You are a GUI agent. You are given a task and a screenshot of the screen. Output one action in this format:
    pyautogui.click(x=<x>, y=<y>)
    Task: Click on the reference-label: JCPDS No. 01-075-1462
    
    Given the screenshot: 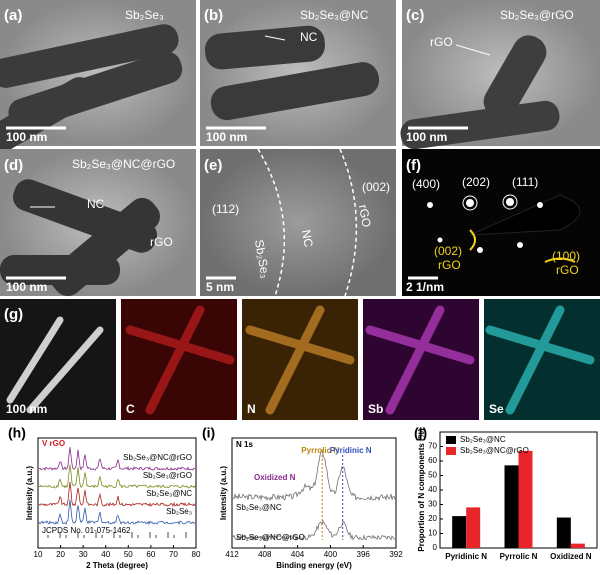 What is the action you would take?
    pyautogui.click(x=86, y=530)
    